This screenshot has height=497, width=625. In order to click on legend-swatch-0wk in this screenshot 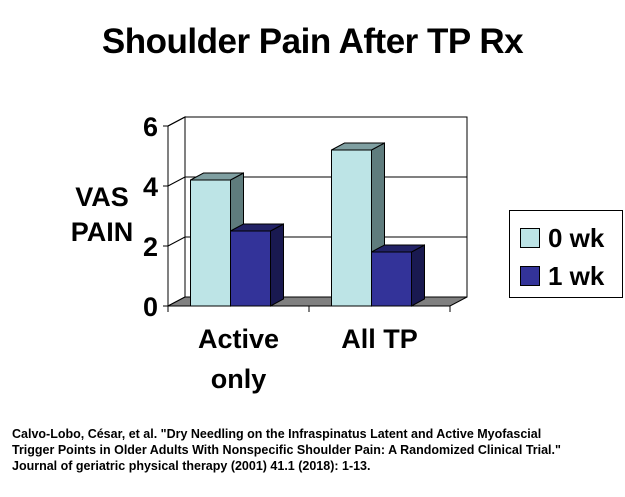, I will do `click(530, 238)`.